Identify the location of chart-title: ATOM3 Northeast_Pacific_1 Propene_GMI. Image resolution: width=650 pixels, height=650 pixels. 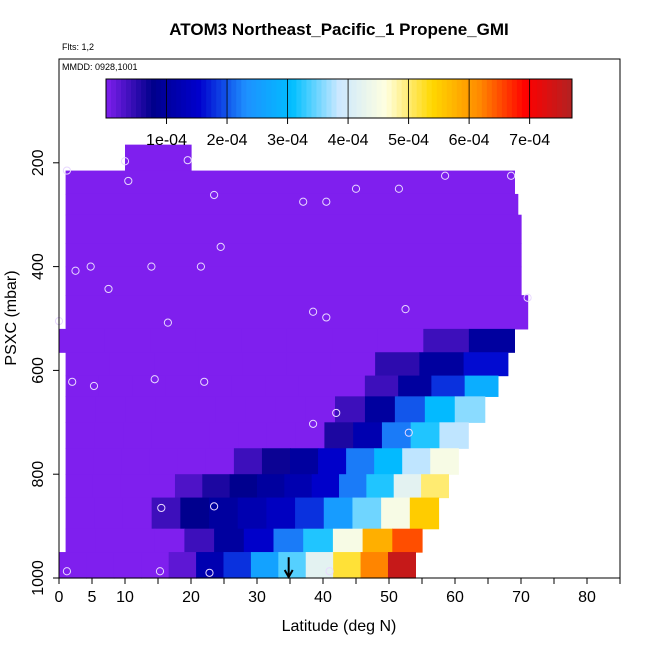
(338, 29).